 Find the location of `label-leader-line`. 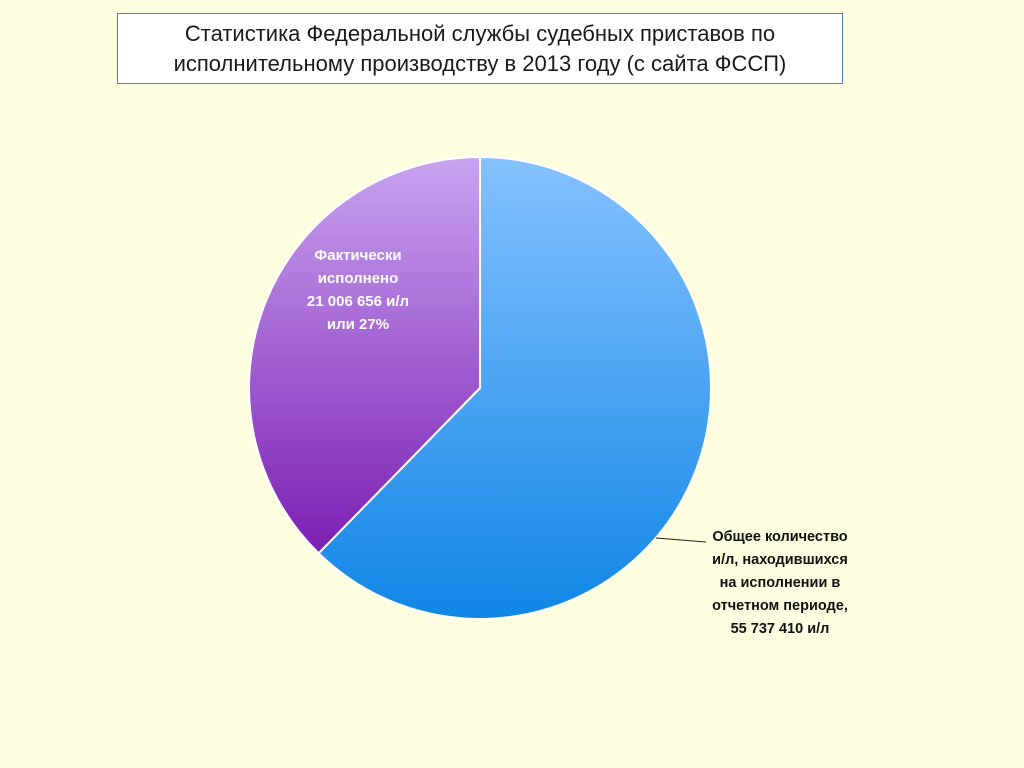

label-leader-line is located at coordinates (681, 540).